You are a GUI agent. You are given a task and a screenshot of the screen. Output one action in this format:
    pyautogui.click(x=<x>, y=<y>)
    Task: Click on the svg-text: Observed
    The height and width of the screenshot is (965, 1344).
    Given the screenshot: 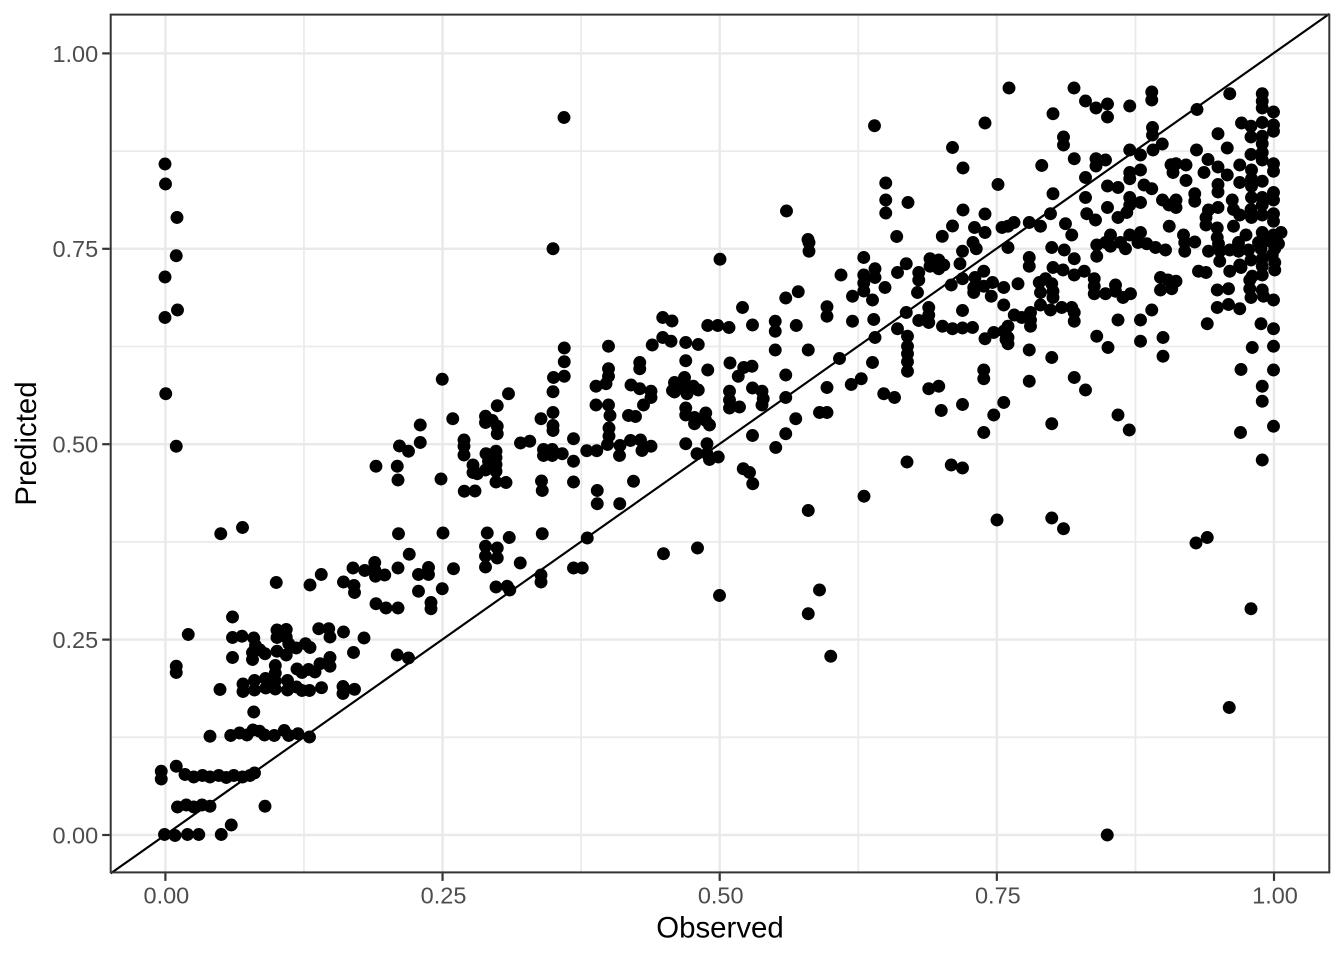 What is the action you would take?
    pyautogui.click(x=719, y=928)
    